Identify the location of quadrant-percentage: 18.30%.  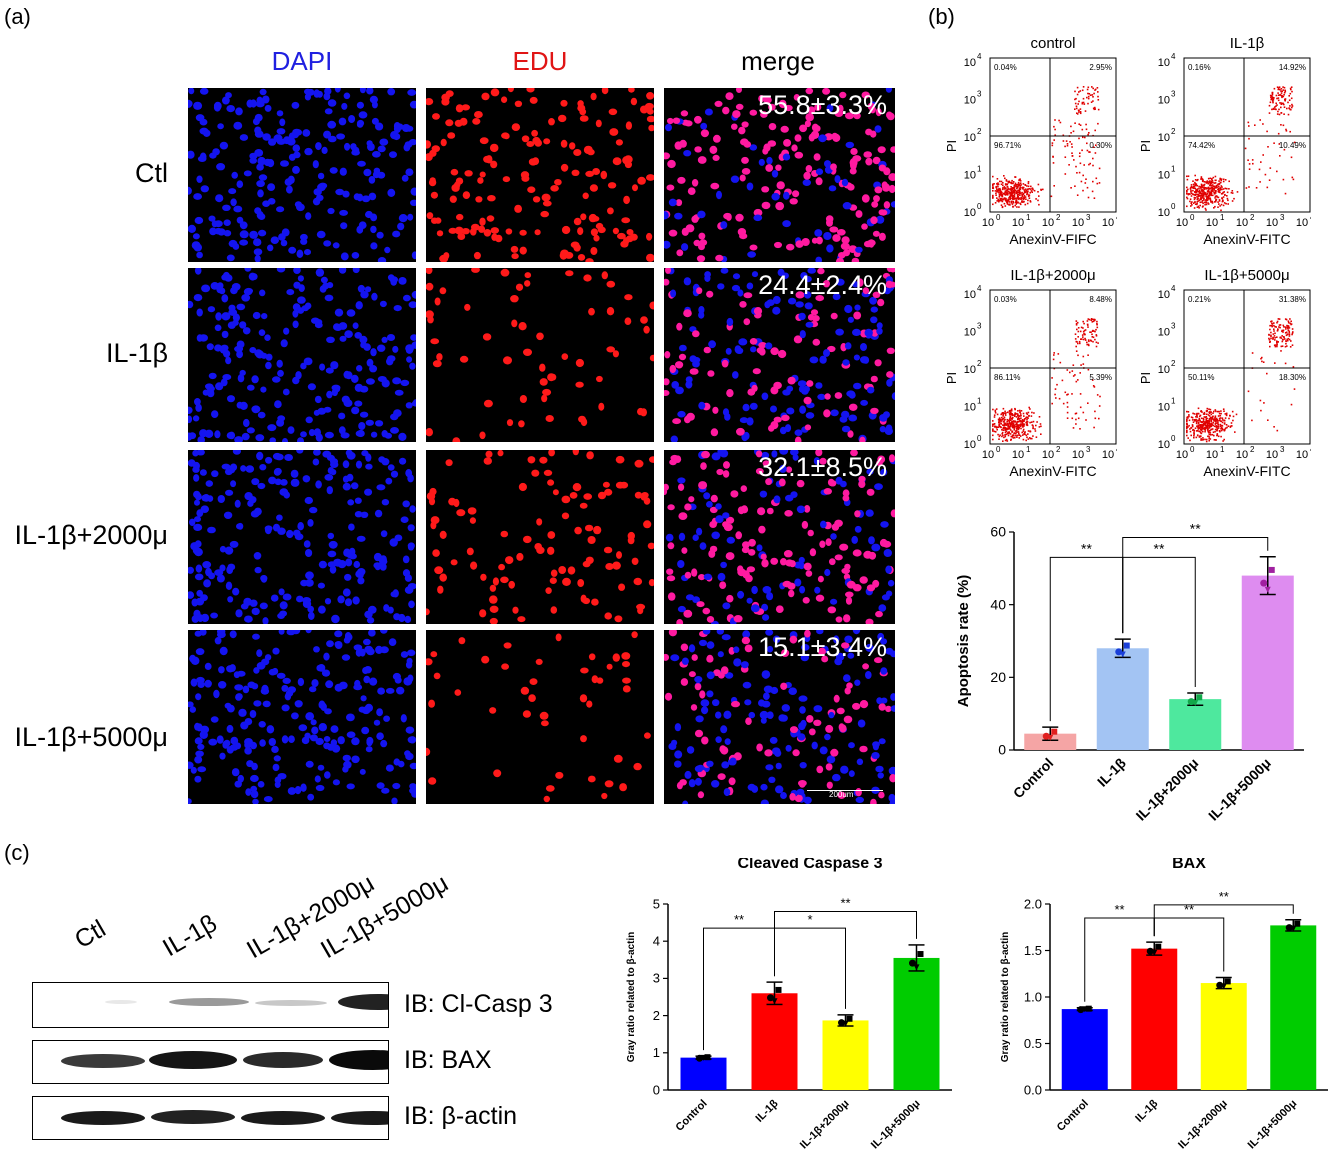
(1292, 377).